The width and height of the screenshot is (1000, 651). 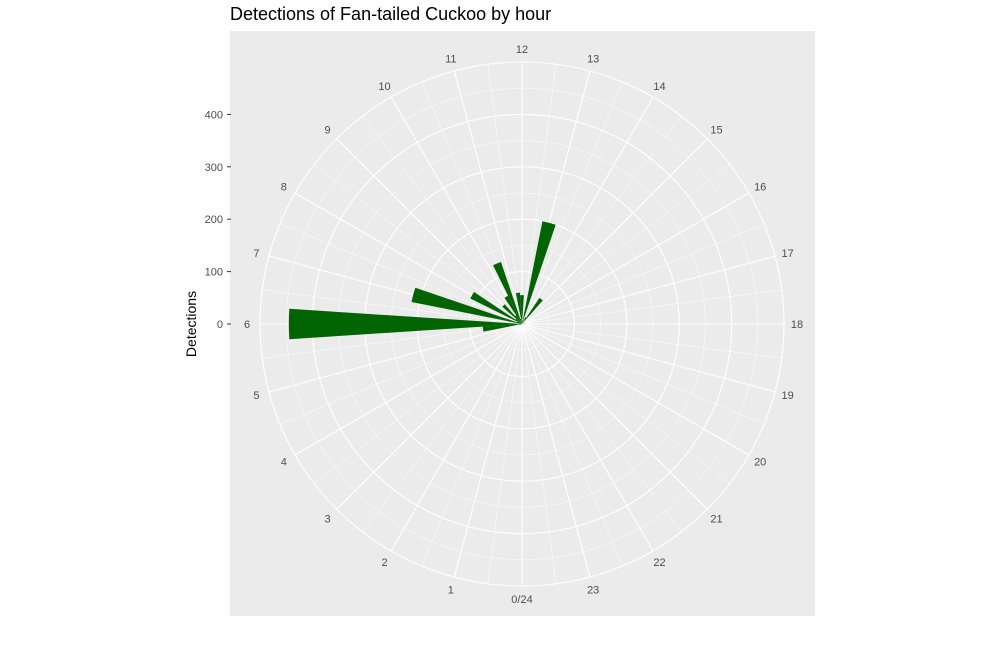 I want to click on hour-tick-label: 23, so click(x=593, y=591).